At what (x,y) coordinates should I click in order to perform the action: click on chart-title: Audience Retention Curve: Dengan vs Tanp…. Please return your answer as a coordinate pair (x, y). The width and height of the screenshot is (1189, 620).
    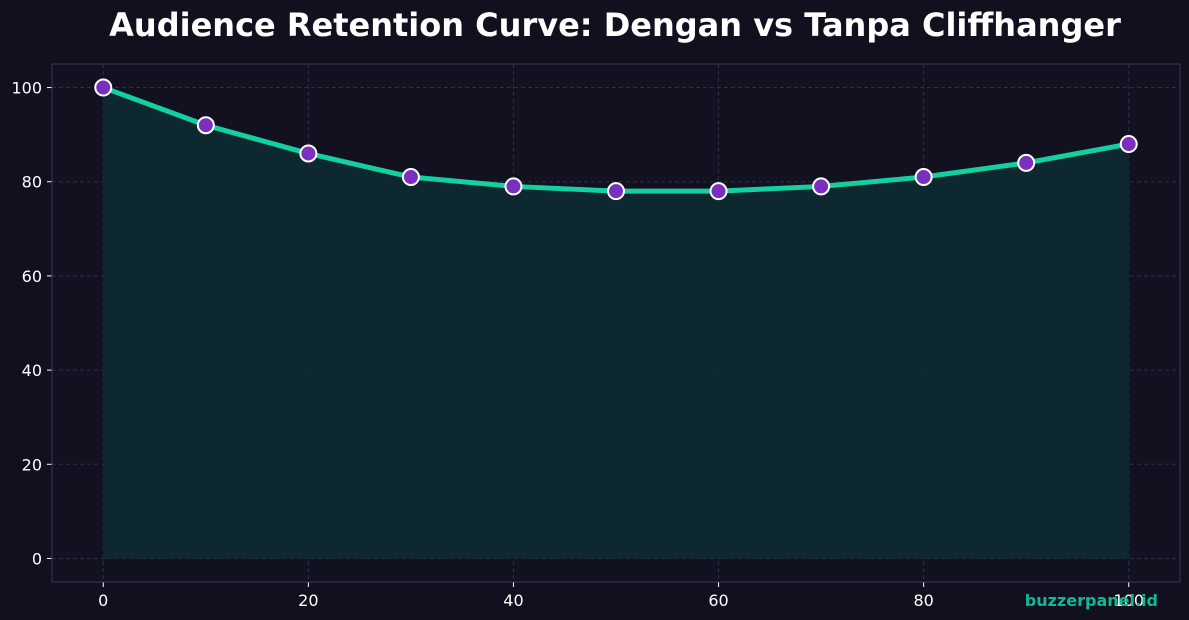
    Looking at the image, I should click on (615, 25).